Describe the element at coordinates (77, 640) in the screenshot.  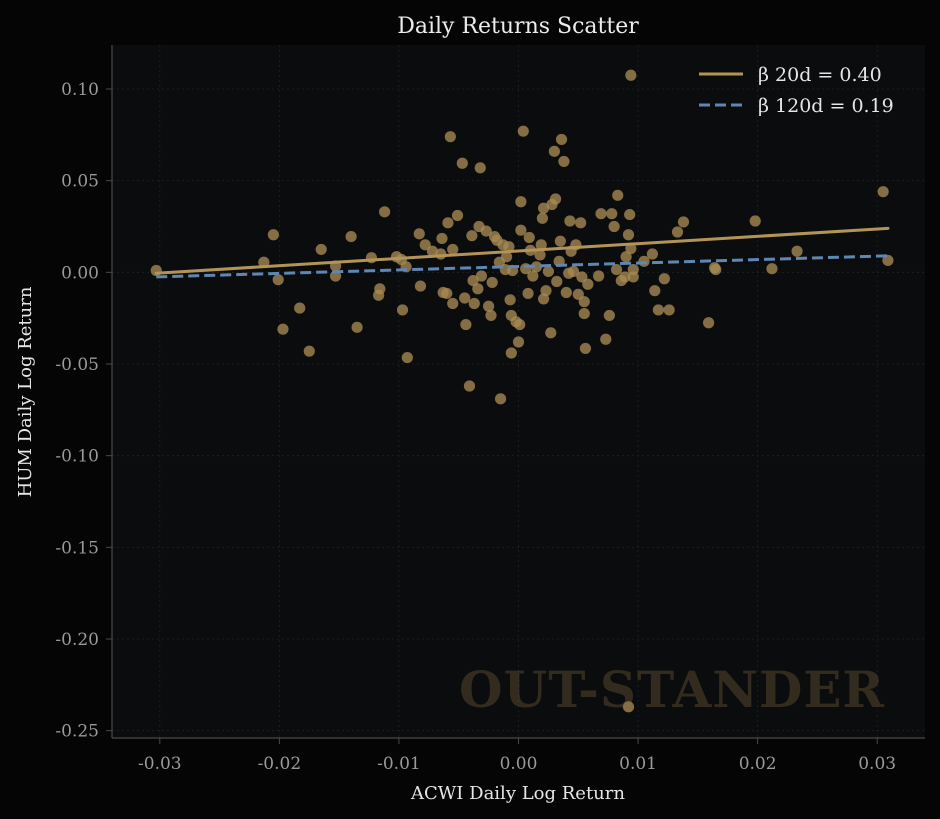
I see `y-tick-label: -0.20` at that location.